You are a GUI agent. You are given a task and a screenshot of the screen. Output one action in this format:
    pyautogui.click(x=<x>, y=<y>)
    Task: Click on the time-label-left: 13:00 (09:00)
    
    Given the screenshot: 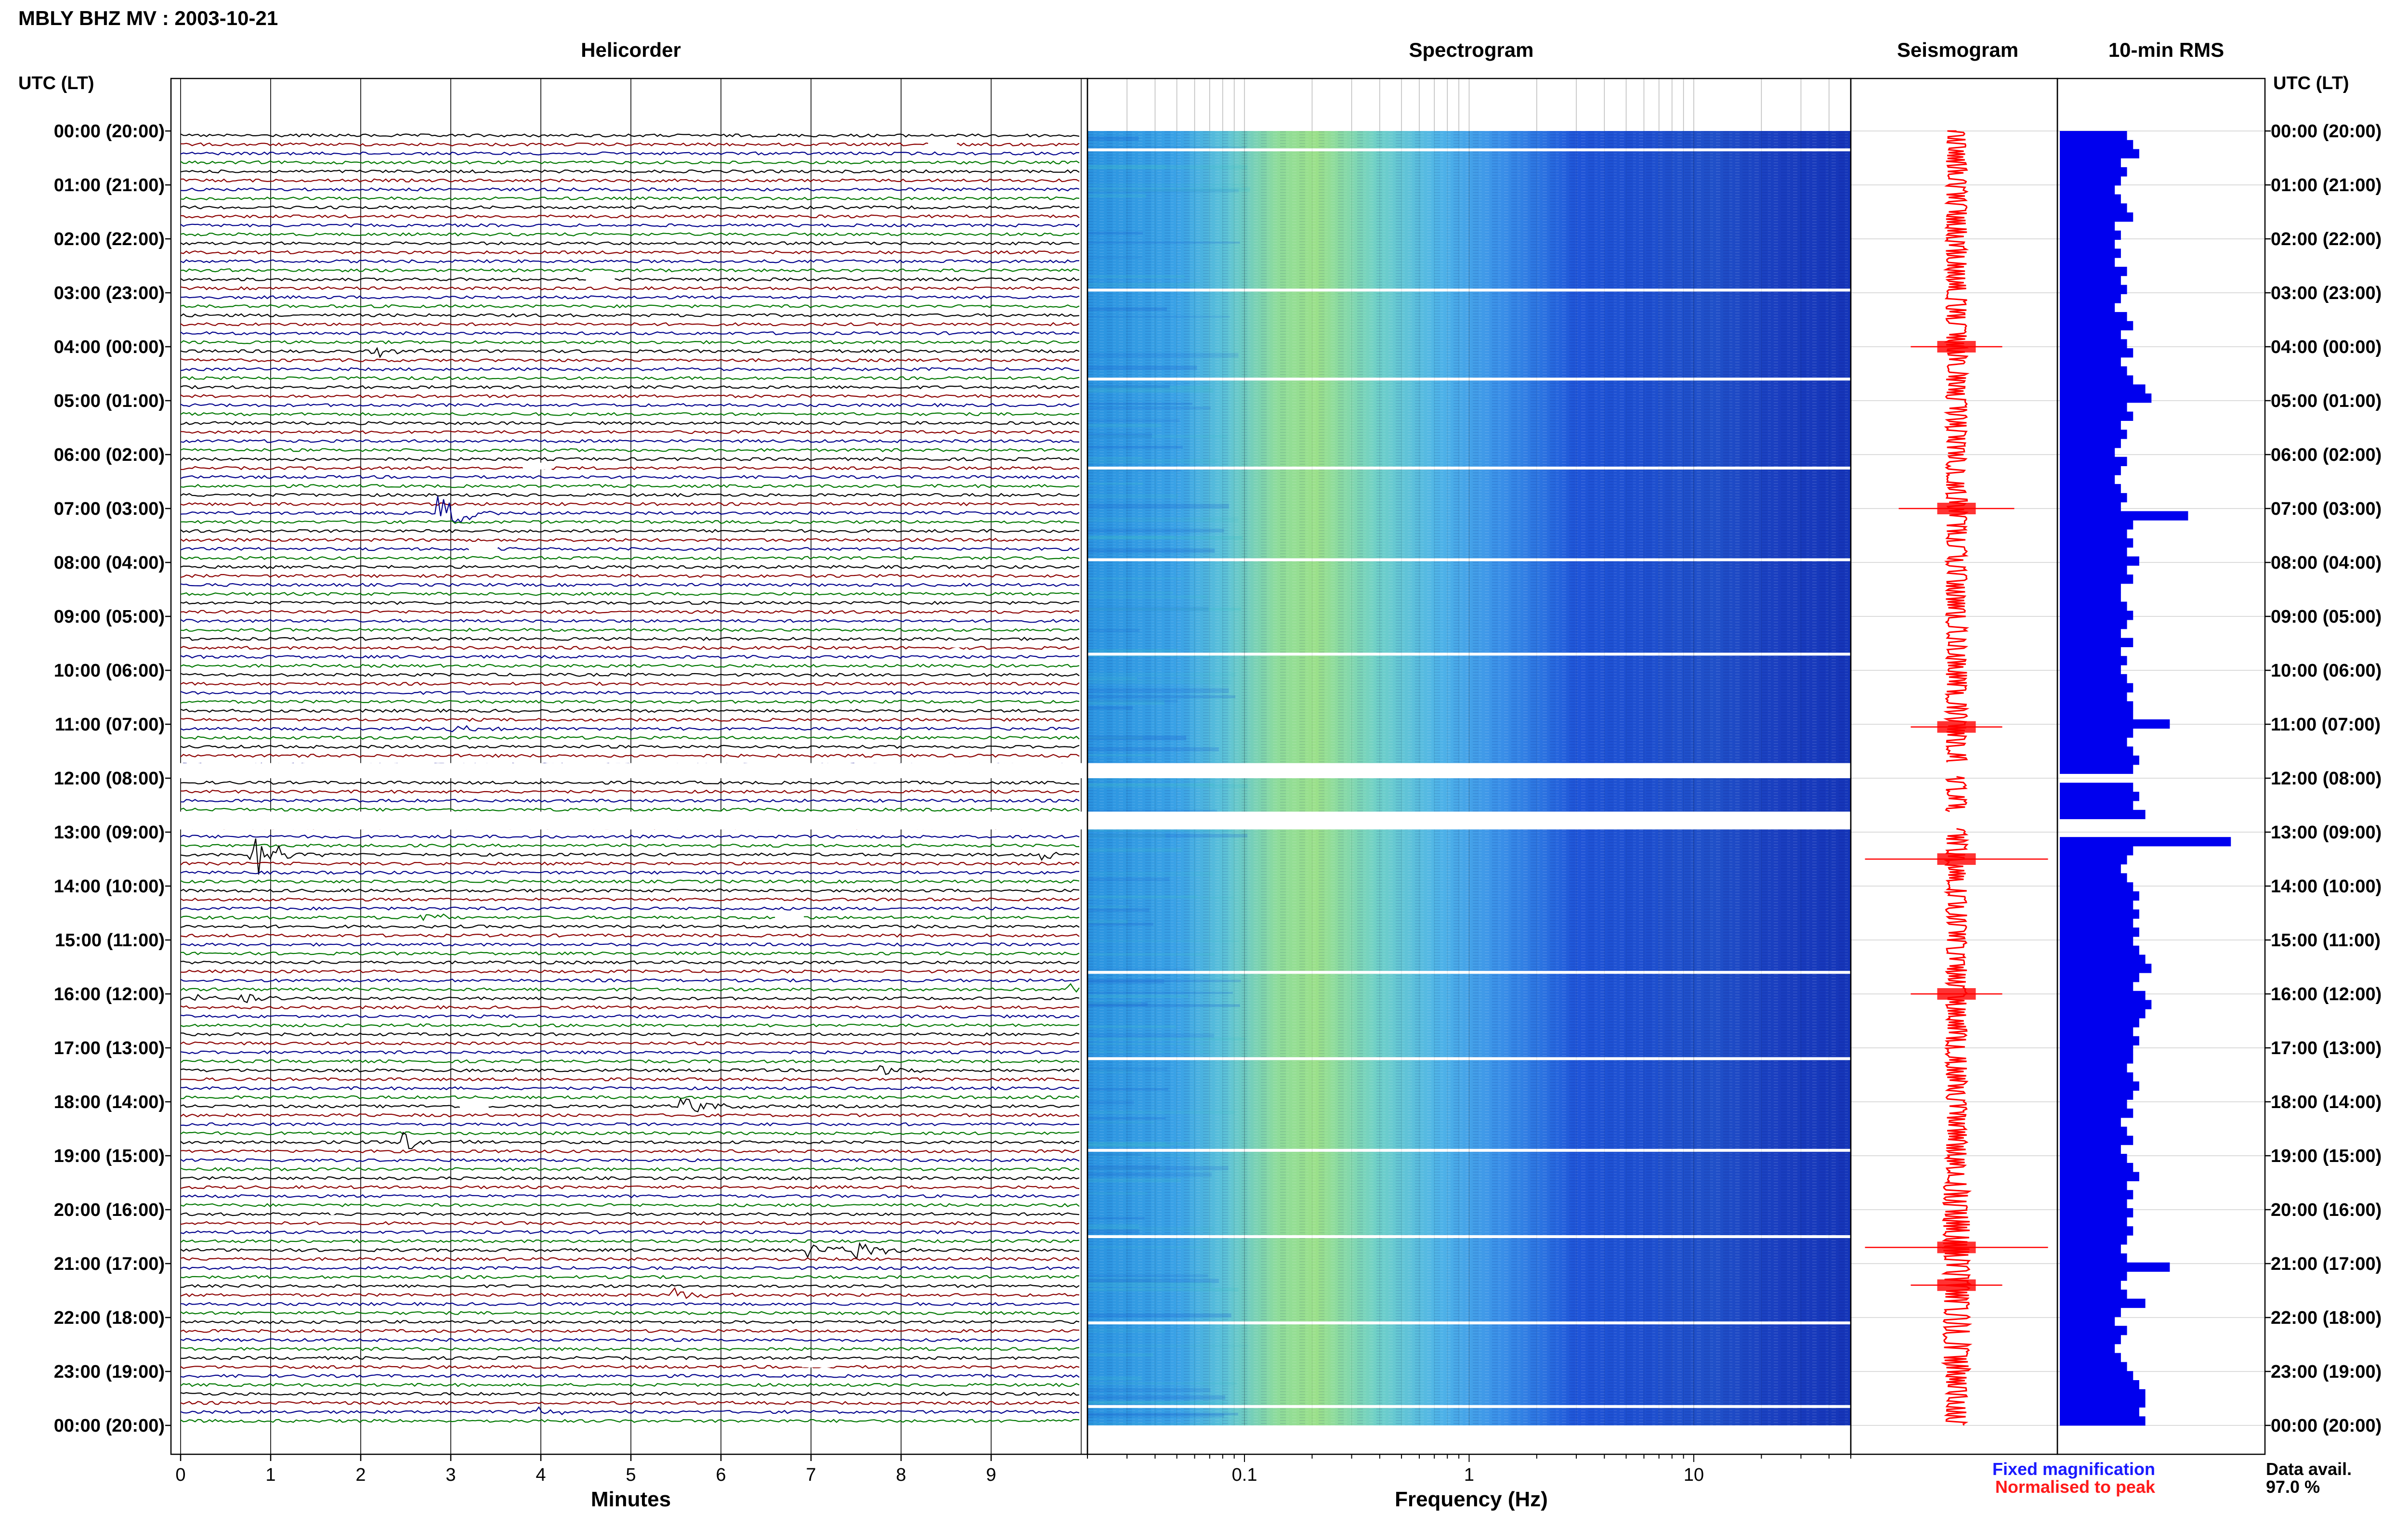 What is the action you would take?
    pyautogui.click(x=109, y=832)
    